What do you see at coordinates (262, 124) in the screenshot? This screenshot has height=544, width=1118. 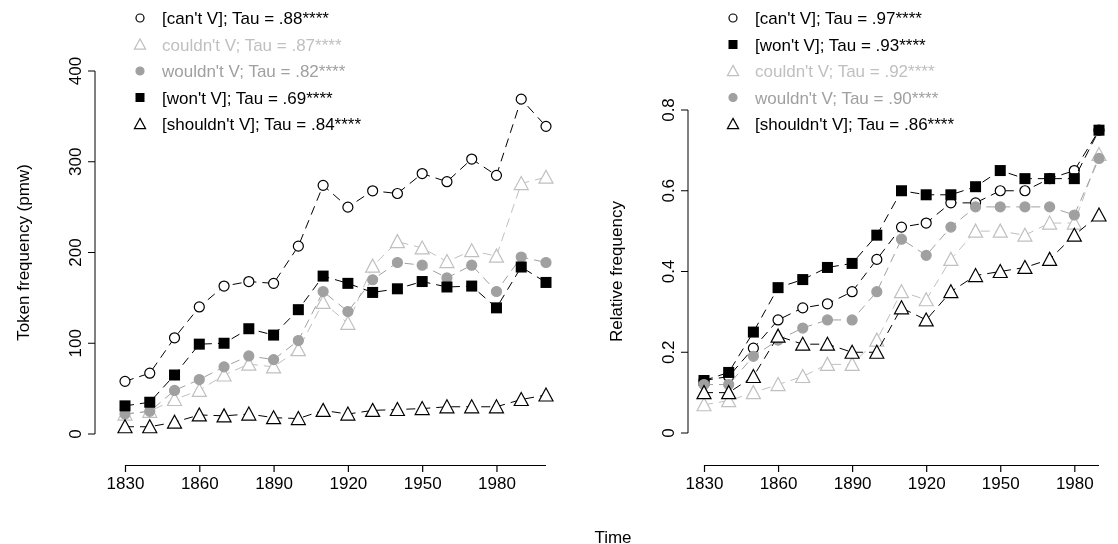 I see `legend-label: [shouldn't V]; Tau = .84****` at bounding box center [262, 124].